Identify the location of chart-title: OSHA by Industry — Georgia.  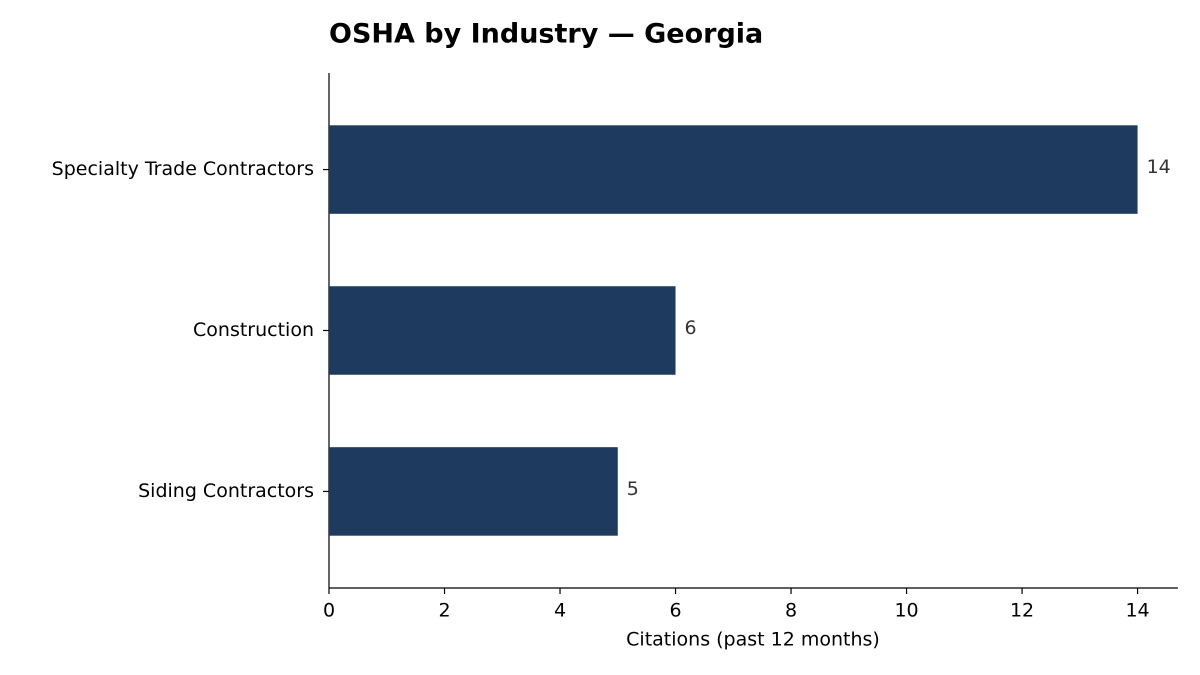
(546, 34).